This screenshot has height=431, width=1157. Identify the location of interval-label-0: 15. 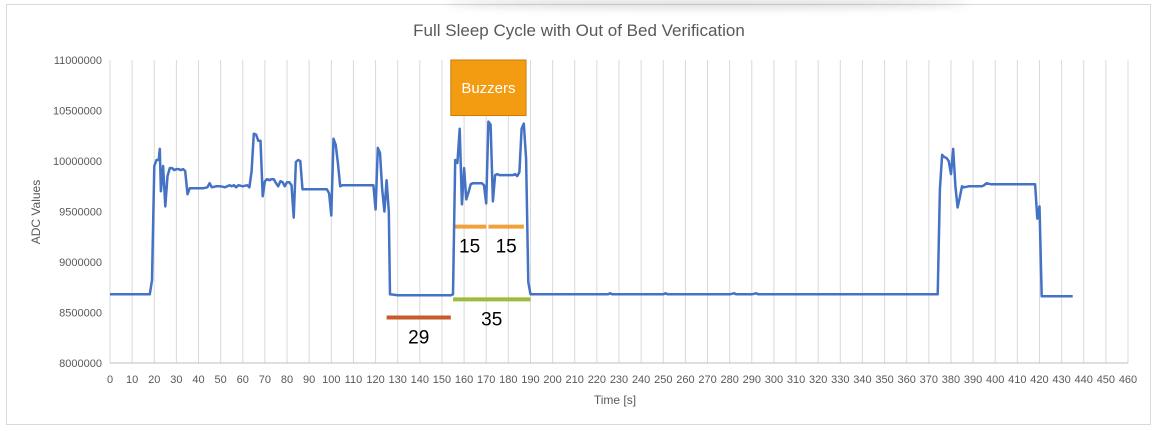
(469, 247).